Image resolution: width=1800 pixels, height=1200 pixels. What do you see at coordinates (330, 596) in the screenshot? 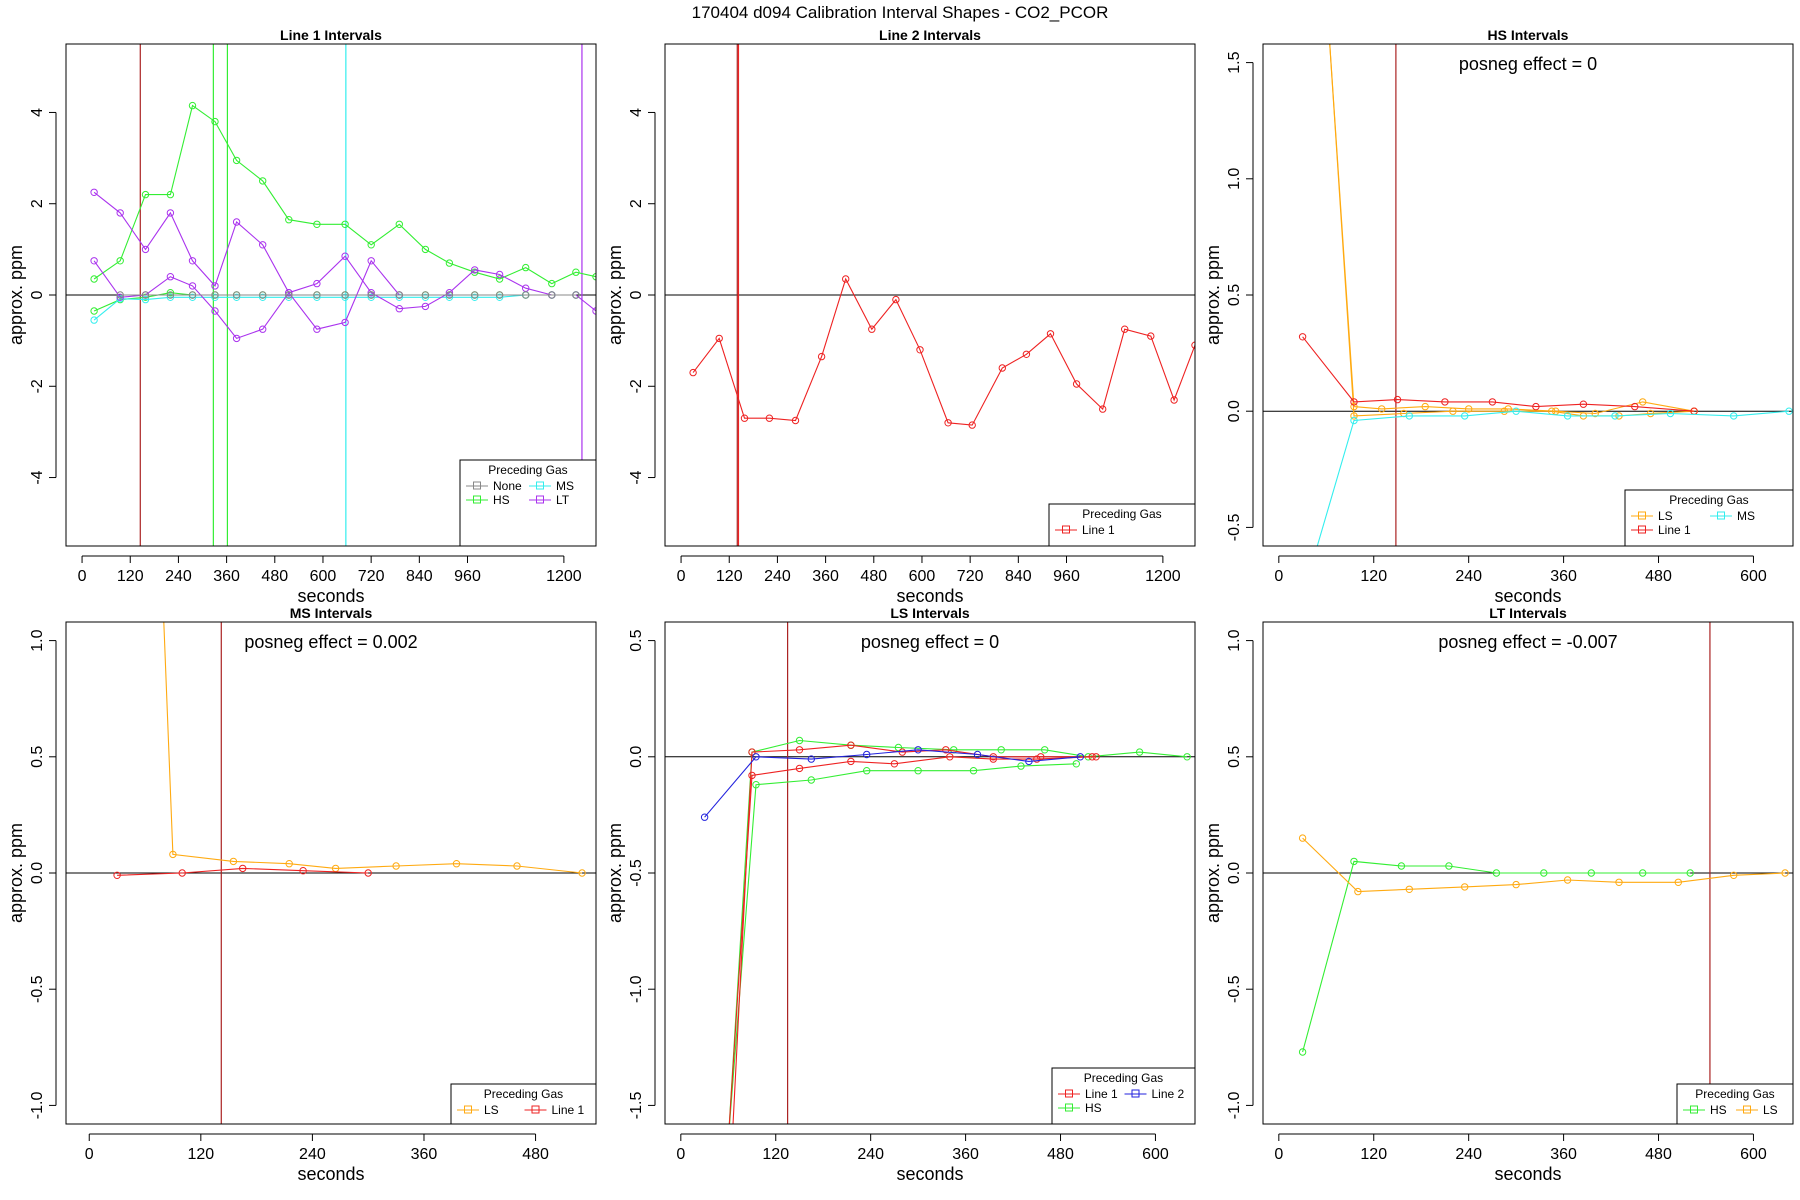
I see `x-axis-label: seconds` at bounding box center [330, 596].